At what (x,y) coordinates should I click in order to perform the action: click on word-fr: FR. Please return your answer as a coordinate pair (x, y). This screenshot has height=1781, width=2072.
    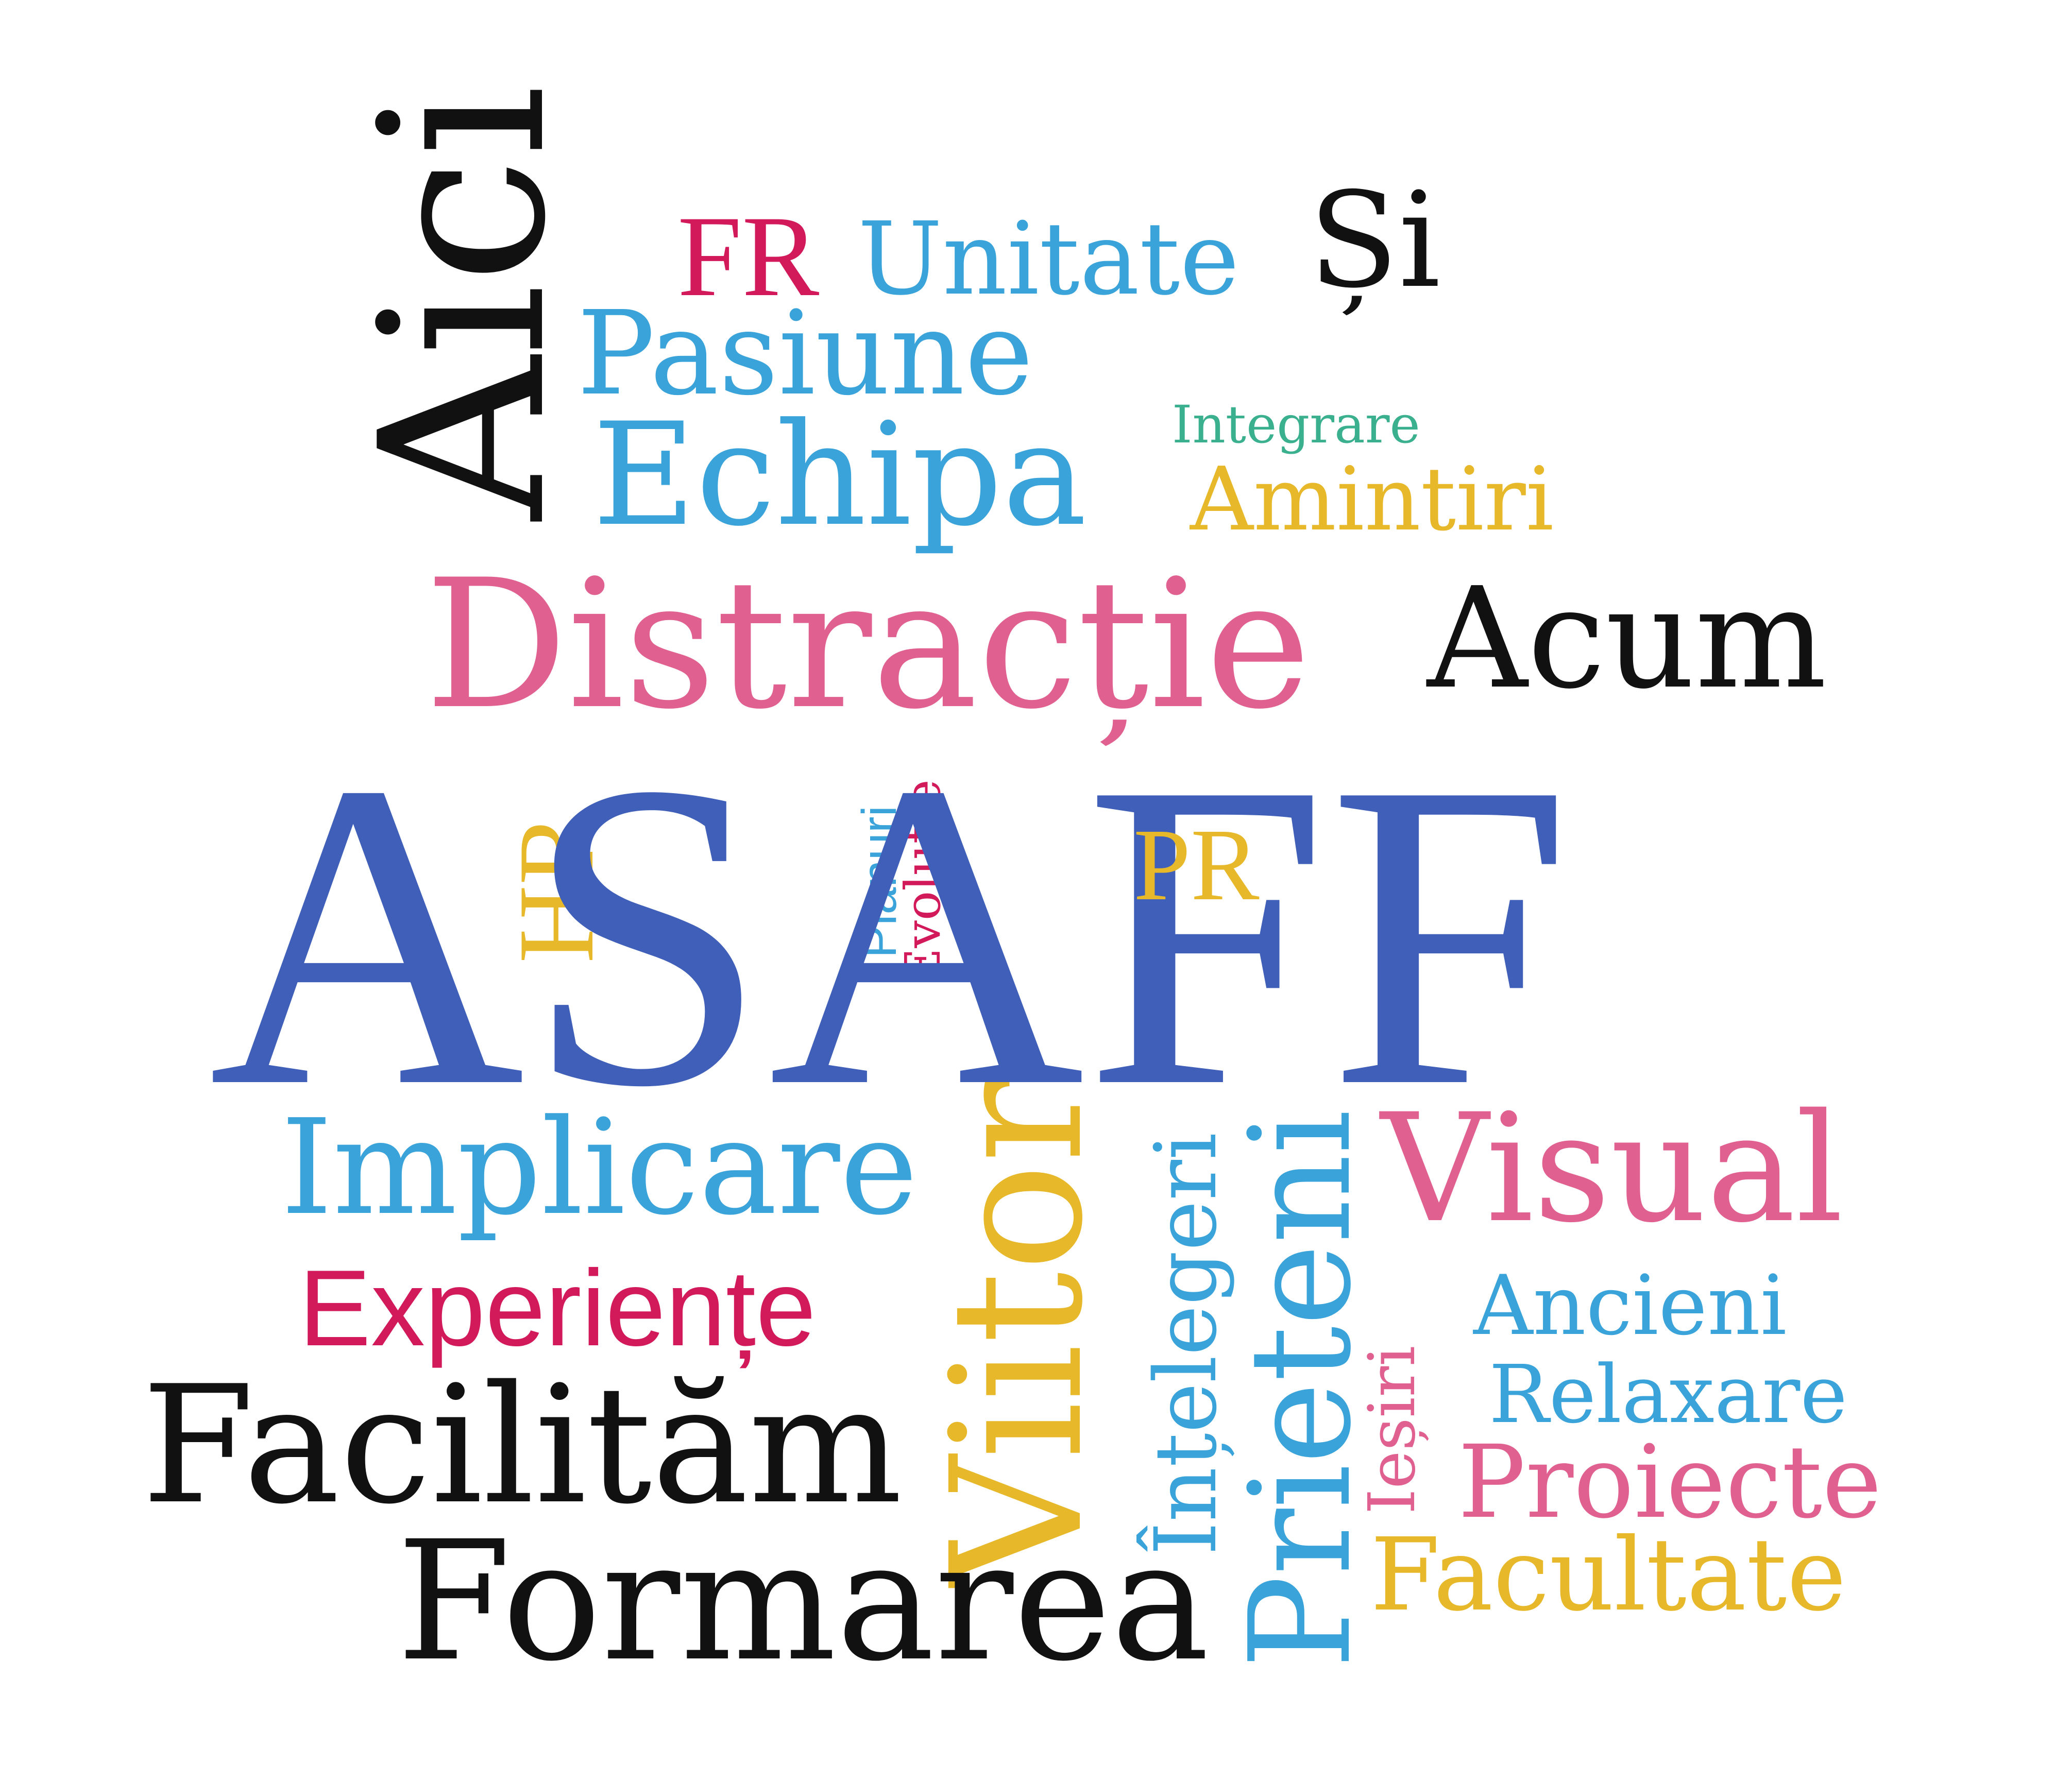
    Looking at the image, I should click on (748, 256).